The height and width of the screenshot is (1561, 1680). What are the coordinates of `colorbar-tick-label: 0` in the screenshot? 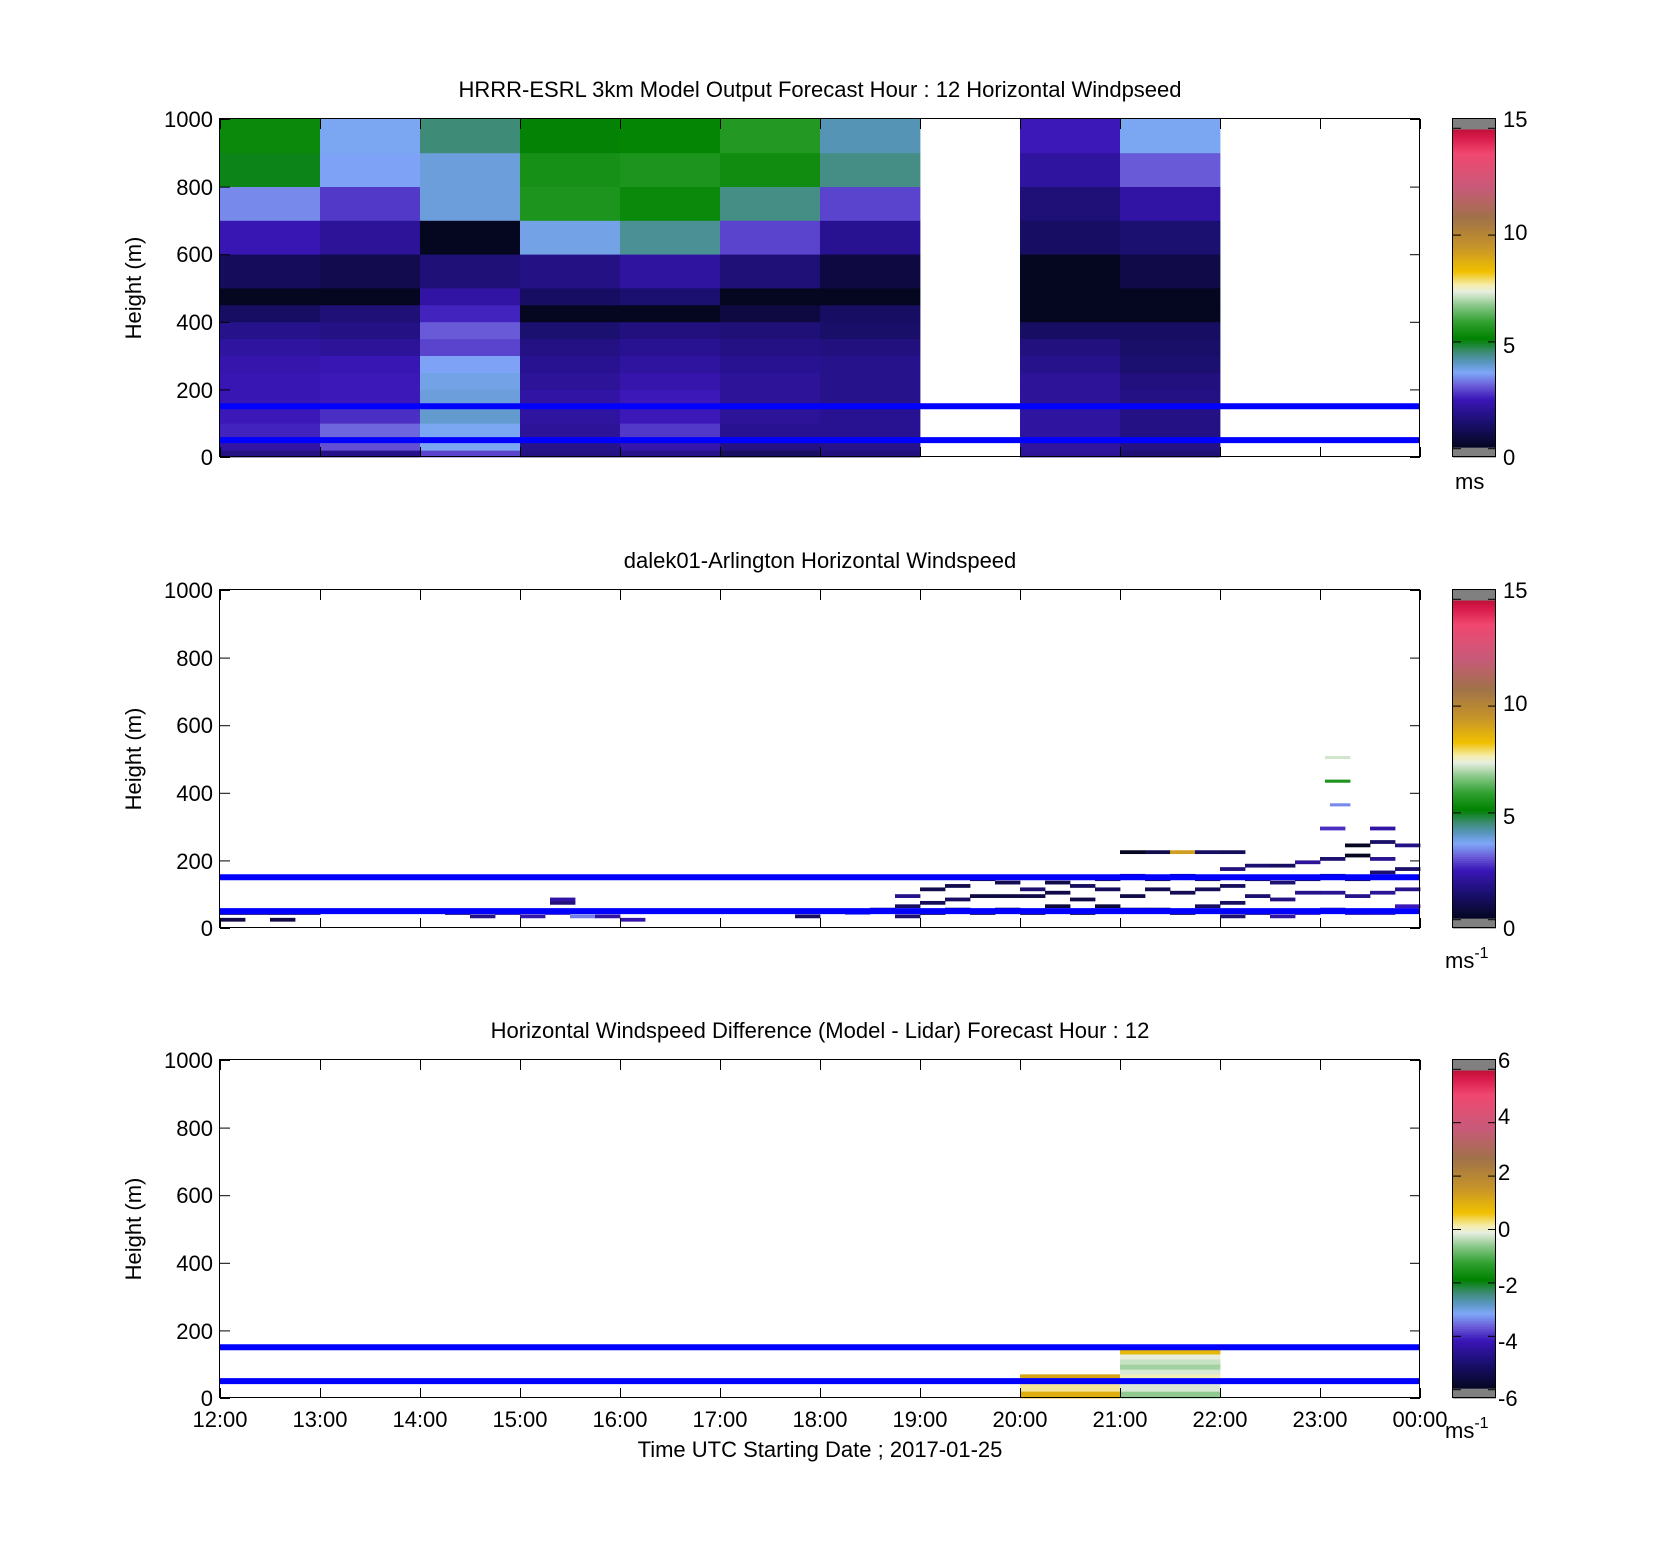 It's located at (1504, 1229).